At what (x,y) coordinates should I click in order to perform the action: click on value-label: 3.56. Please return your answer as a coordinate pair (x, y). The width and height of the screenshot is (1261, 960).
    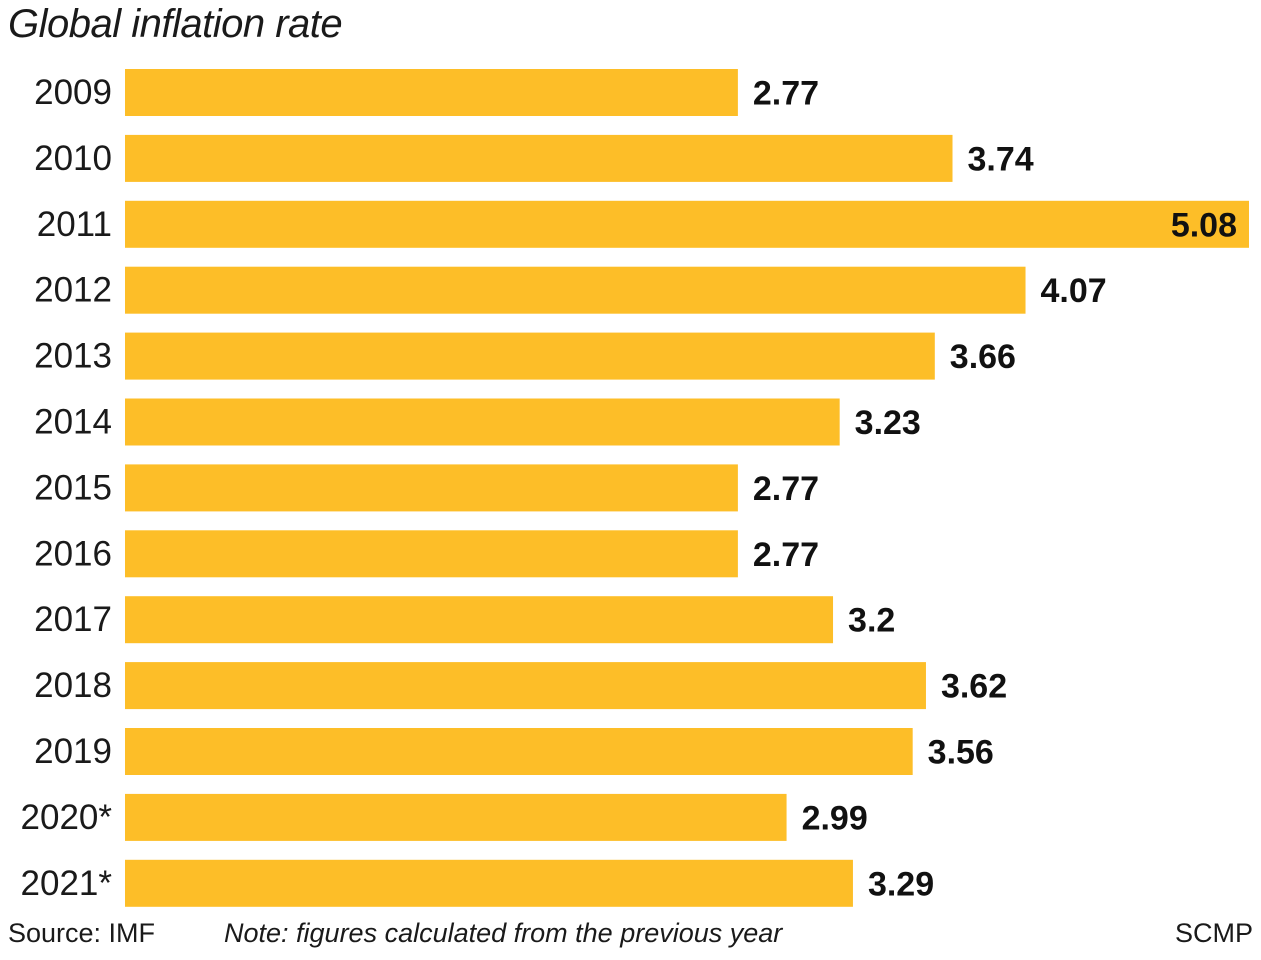
    Looking at the image, I should click on (961, 753).